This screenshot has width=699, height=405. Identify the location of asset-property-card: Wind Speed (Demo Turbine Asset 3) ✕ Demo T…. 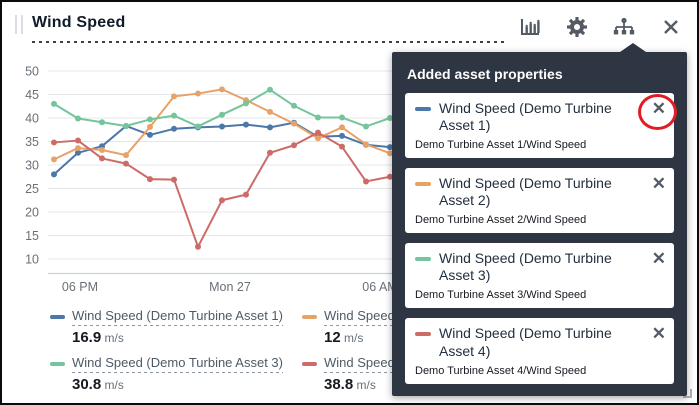
(539, 276).